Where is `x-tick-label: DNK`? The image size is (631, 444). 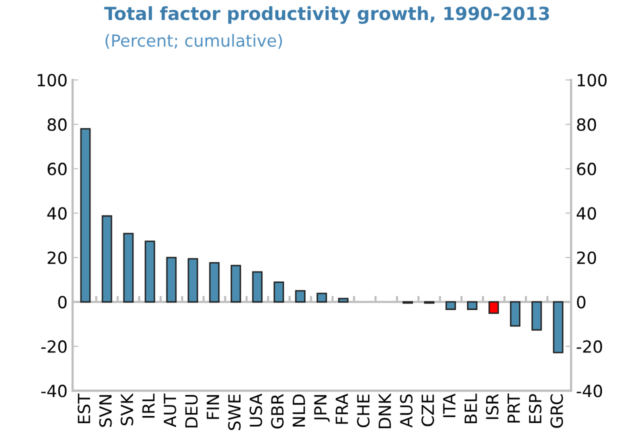 x-tick-label: DNK is located at coordinates (384, 410).